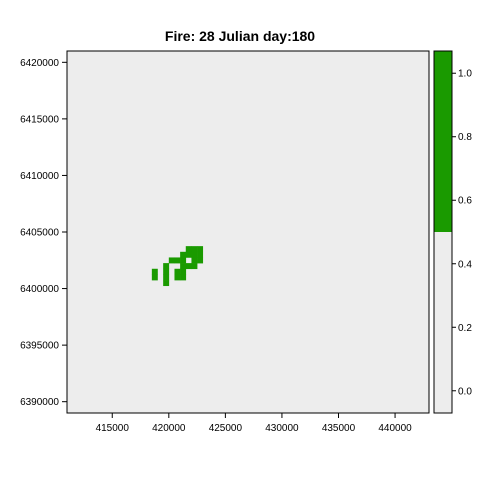 The width and height of the screenshot is (480, 480). What do you see at coordinates (113, 428) in the screenshot?
I see `x-tick-label: 415000` at bounding box center [113, 428].